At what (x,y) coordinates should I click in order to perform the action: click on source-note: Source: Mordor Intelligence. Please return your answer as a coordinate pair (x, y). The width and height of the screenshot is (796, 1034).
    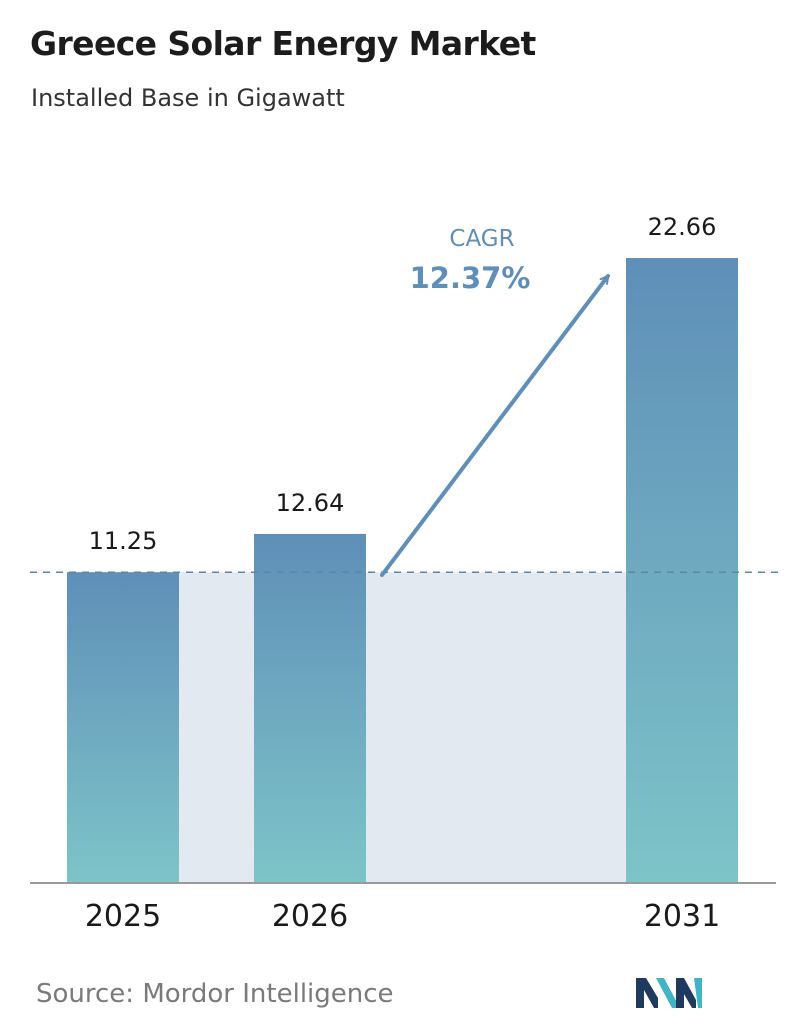
    Looking at the image, I should click on (215, 994).